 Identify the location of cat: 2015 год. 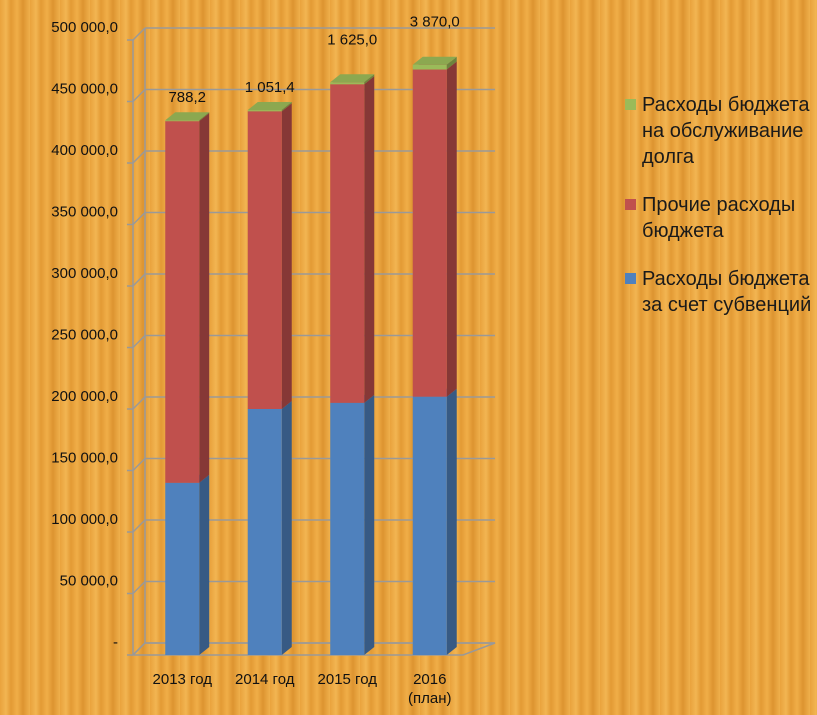
(347, 679).